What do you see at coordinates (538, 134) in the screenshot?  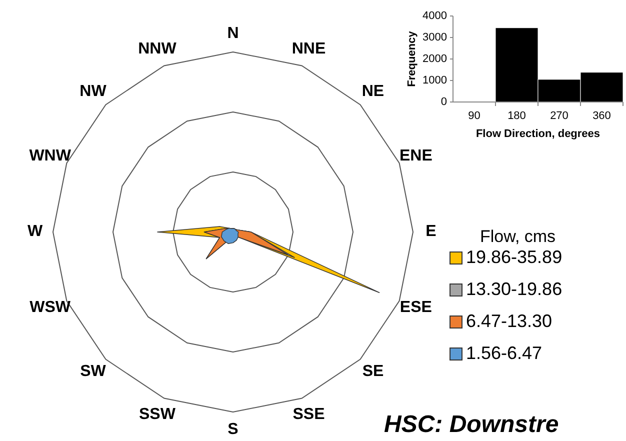 I see `x-axis-title: Flow Direction, degrees` at bounding box center [538, 134].